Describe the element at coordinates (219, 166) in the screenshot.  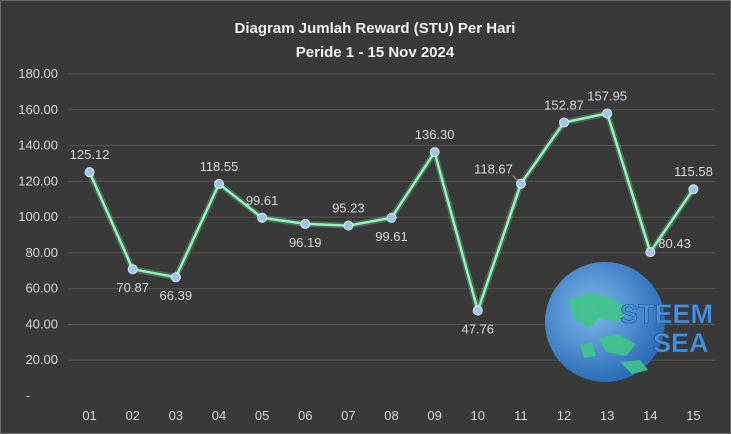
I see `data-label: 118.55` at that location.